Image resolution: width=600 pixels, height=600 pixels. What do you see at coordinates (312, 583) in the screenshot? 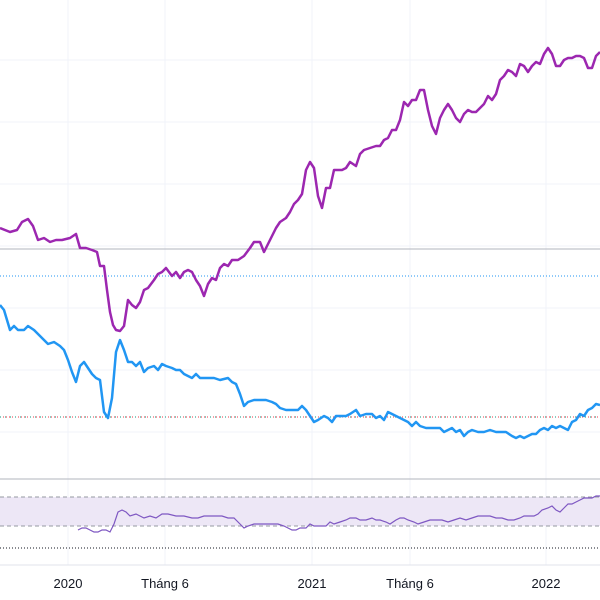
I see `x-tick-label: 2021` at bounding box center [312, 583].